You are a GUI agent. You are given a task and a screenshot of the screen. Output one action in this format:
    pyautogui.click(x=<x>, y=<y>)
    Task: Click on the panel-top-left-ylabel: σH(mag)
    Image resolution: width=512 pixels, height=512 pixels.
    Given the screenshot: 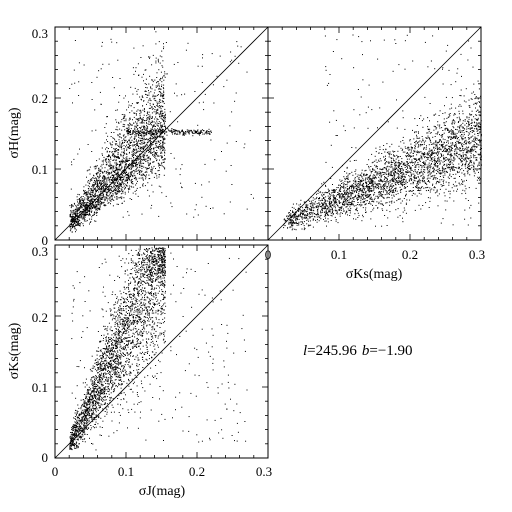 What is the action you would take?
    pyautogui.click(x=14, y=132)
    